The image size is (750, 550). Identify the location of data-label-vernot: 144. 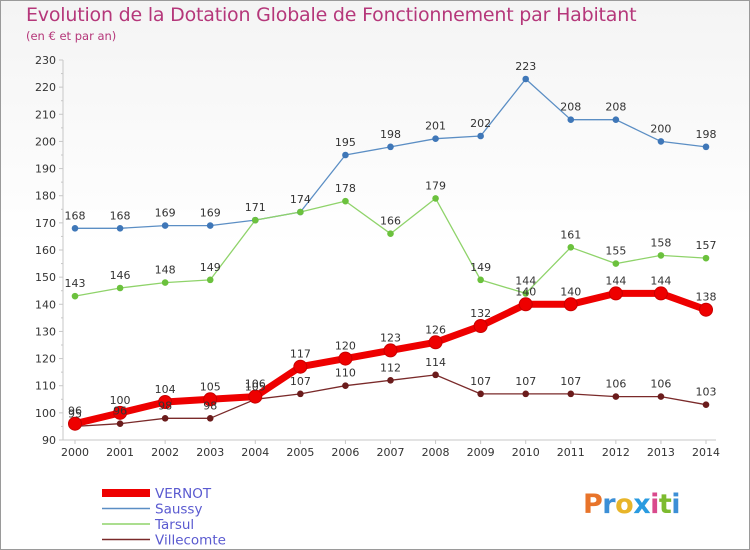
(615, 280).